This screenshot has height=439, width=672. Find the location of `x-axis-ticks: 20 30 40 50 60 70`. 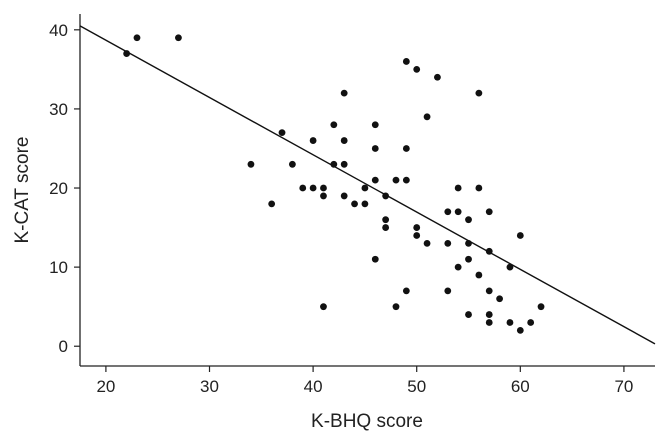

x-axis-ticks: 20 30 40 50 60 70 is located at coordinates (364, 381).